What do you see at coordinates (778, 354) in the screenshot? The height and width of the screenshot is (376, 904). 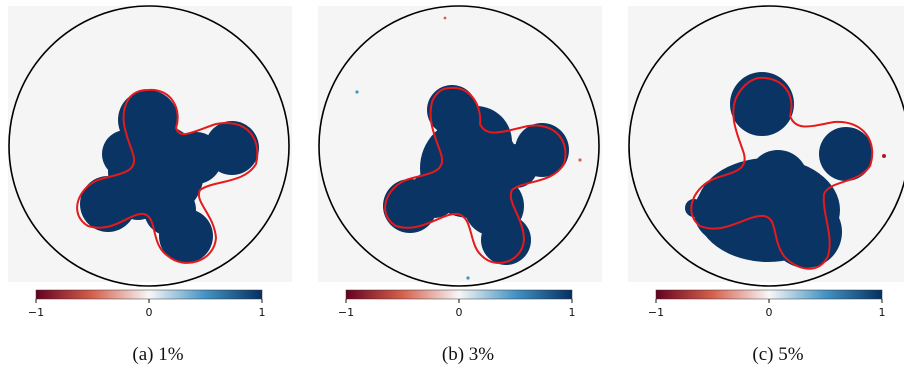 I see `caption-c: (c) 5%` at bounding box center [778, 354].